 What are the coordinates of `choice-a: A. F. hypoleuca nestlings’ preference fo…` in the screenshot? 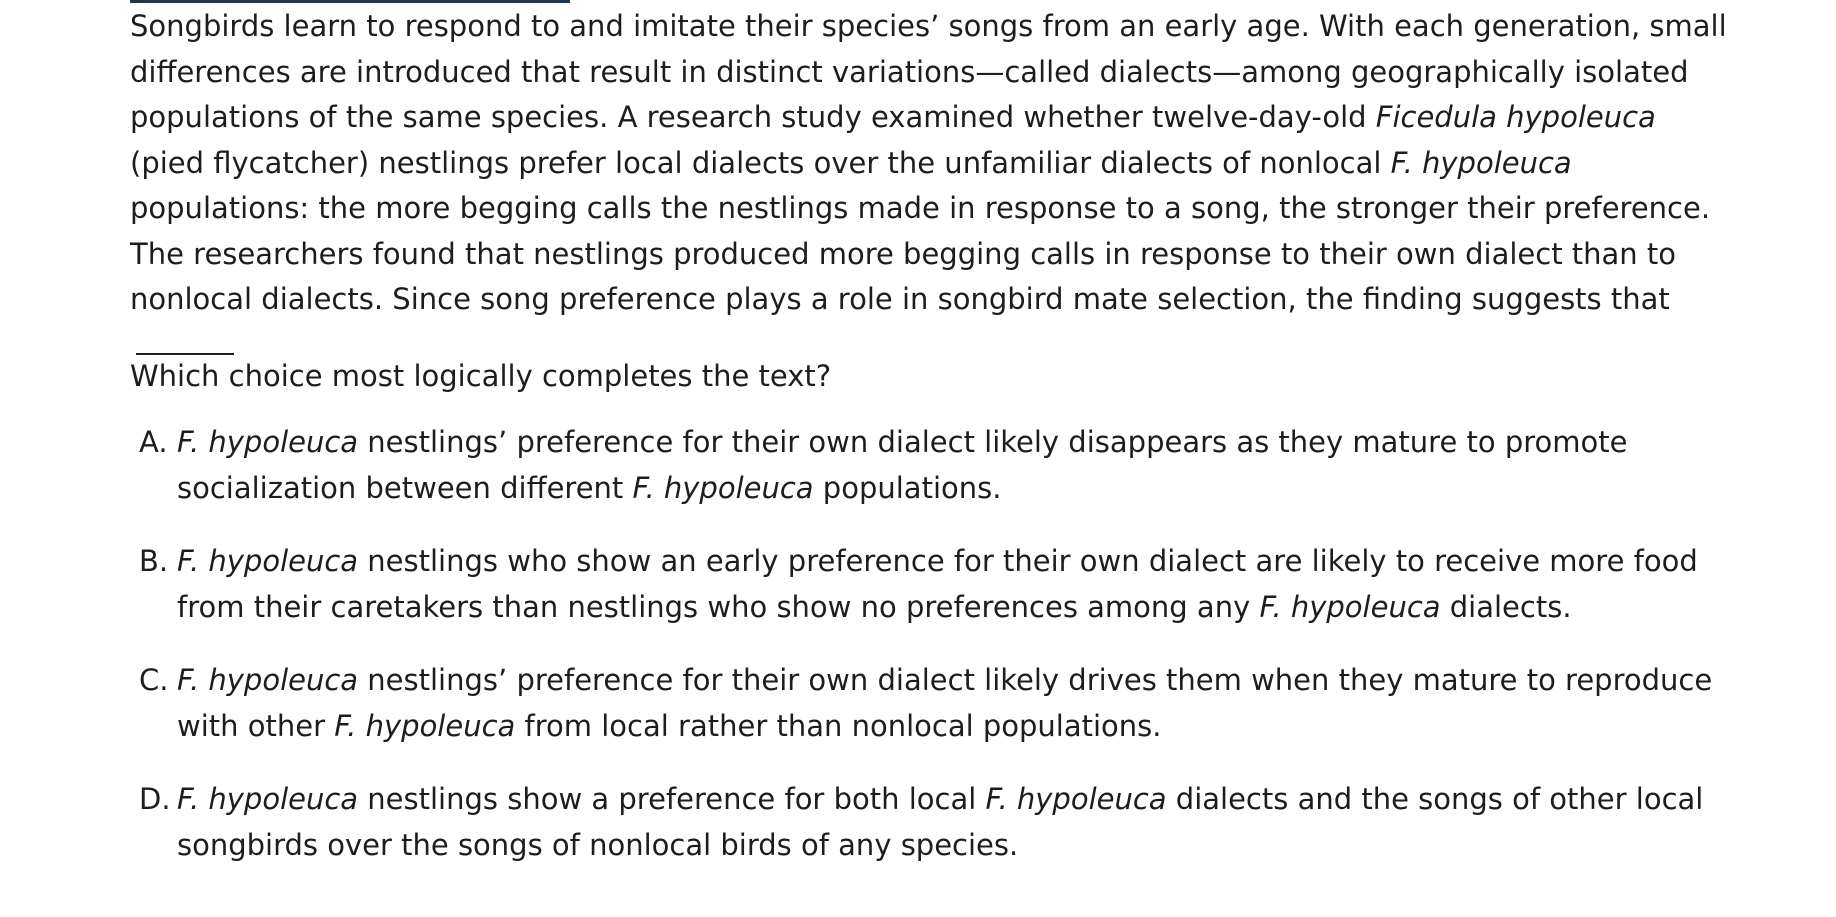 It's located at (940, 465).